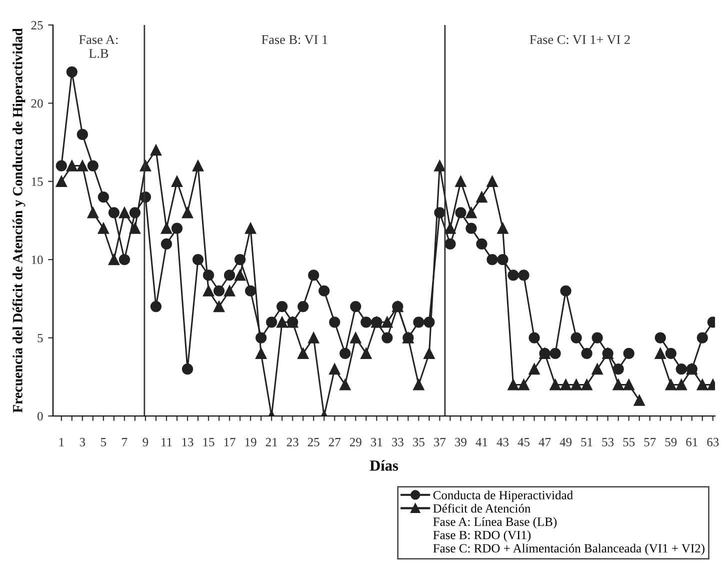 The height and width of the screenshot is (578, 727). What do you see at coordinates (586, 442) in the screenshot?
I see `x-tick-label: 51` at bounding box center [586, 442].